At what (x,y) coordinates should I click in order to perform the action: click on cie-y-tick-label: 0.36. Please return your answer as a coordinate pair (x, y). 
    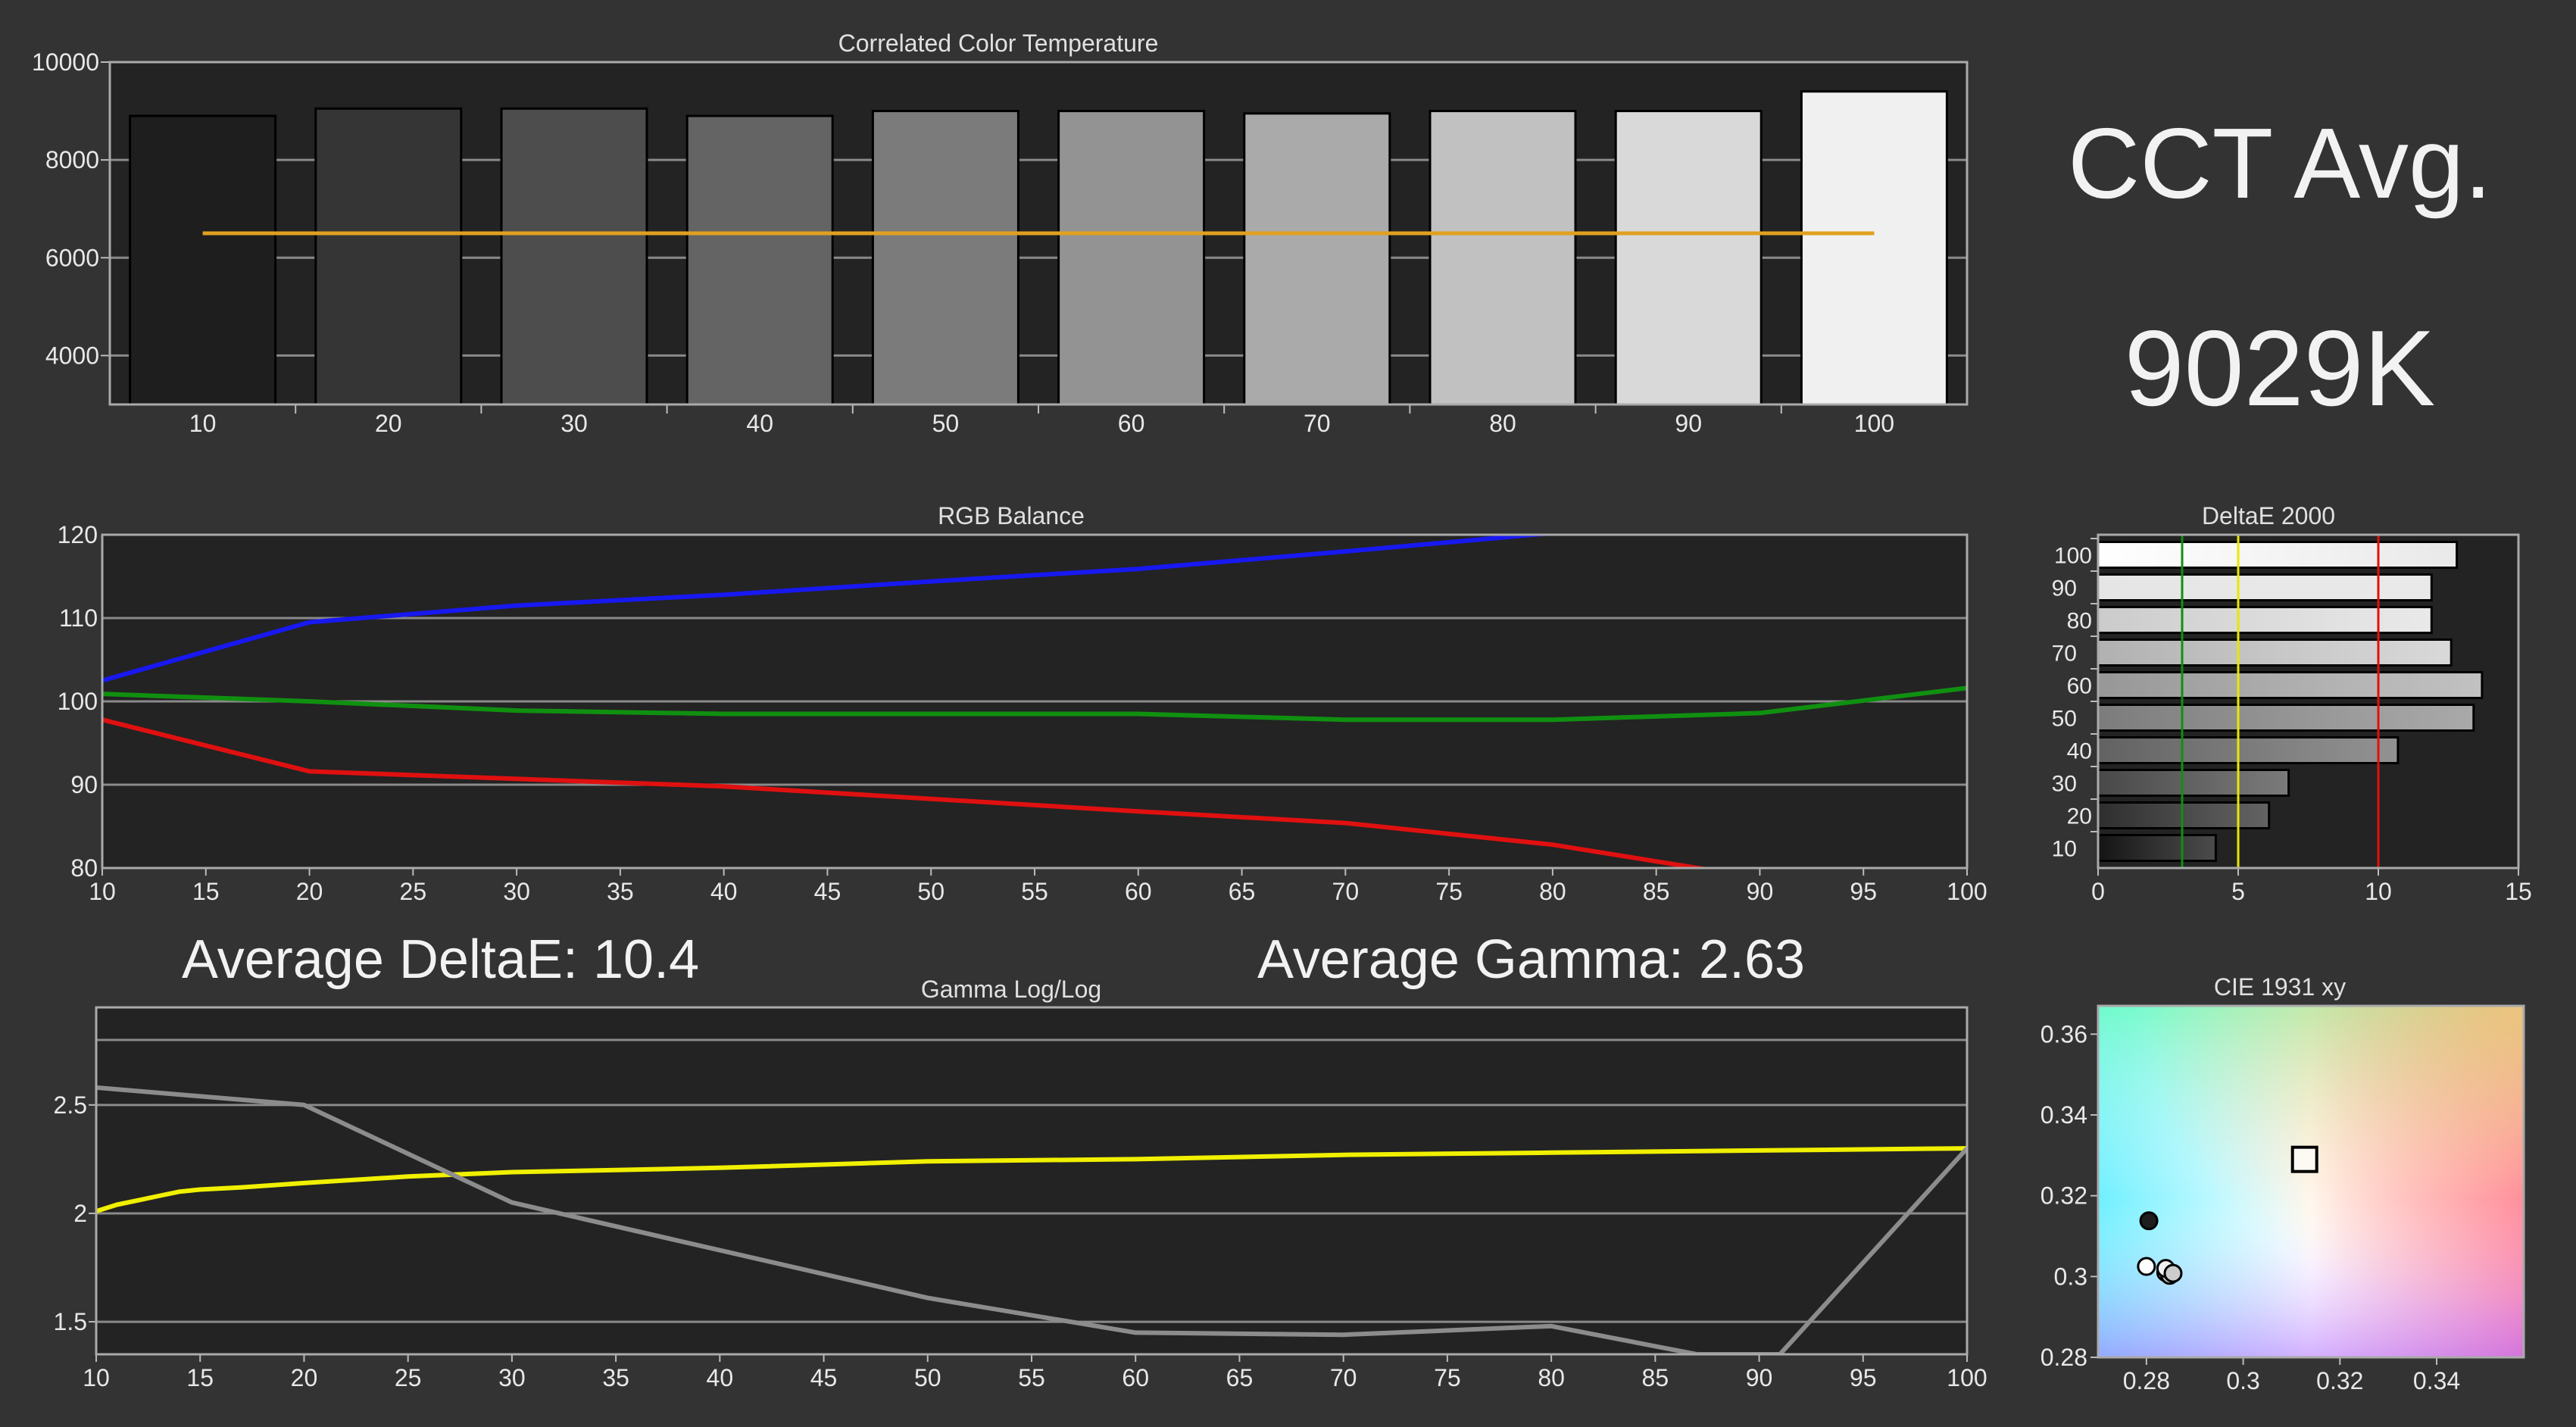
    Looking at the image, I should click on (2064, 1034).